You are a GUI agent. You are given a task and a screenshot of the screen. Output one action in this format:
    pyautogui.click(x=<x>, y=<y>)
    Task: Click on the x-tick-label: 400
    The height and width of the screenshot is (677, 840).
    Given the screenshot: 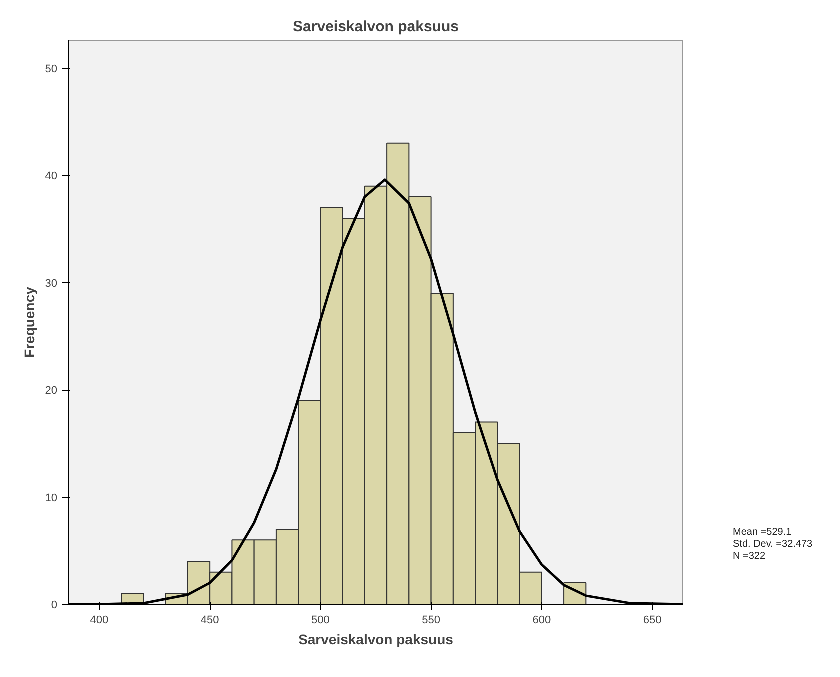 What is the action you would take?
    pyautogui.click(x=99, y=620)
    